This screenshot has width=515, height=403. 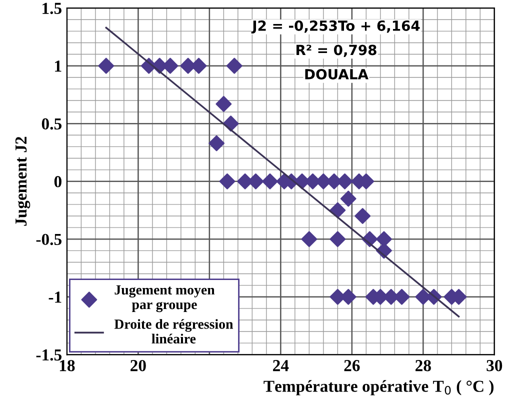 What do you see at coordinates (423, 366) in the screenshot?
I see `x-tick-label: 28` at bounding box center [423, 366].